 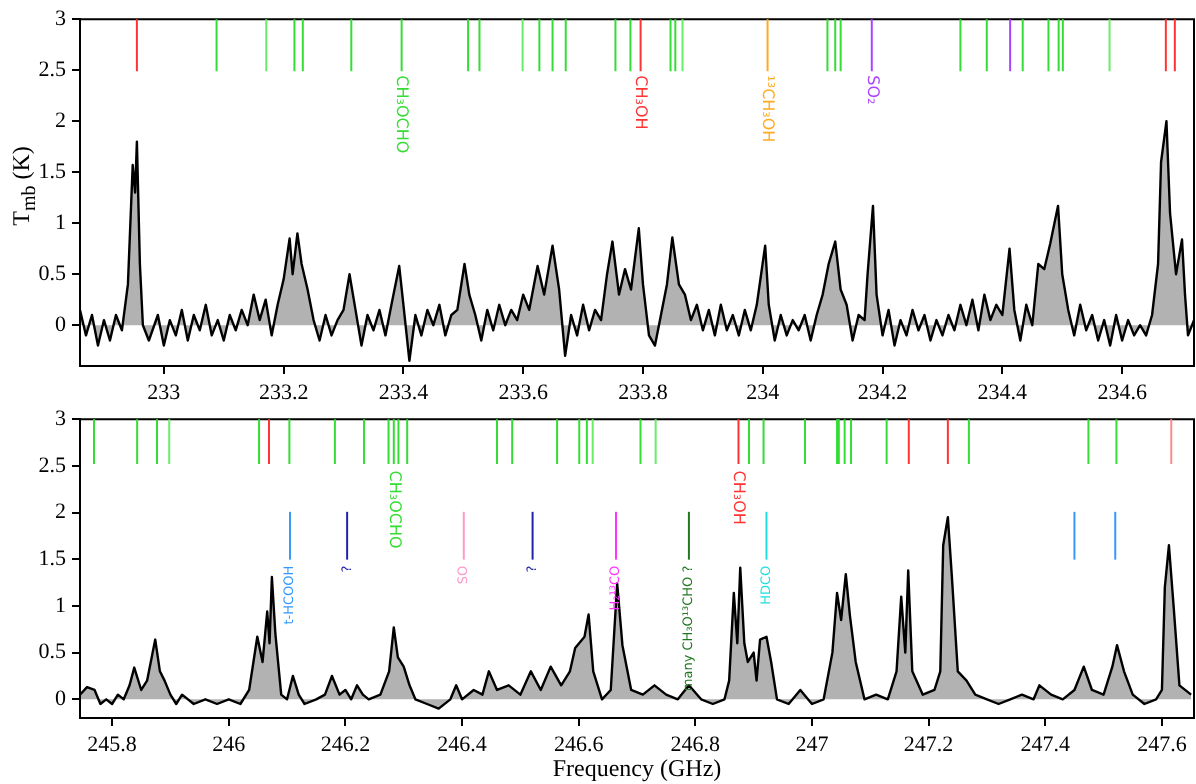 What do you see at coordinates (112, 744) in the screenshot?
I see `x-tick-label: 245.8` at bounding box center [112, 744].